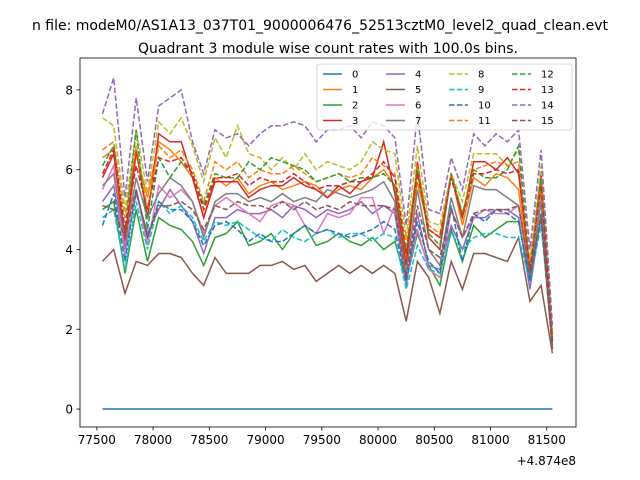 The height and width of the screenshot is (480, 640). What do you see at coordinates (69, 410) in the screenshot?
I see `y-tick-label: 0` at bounding box center [69, 410].